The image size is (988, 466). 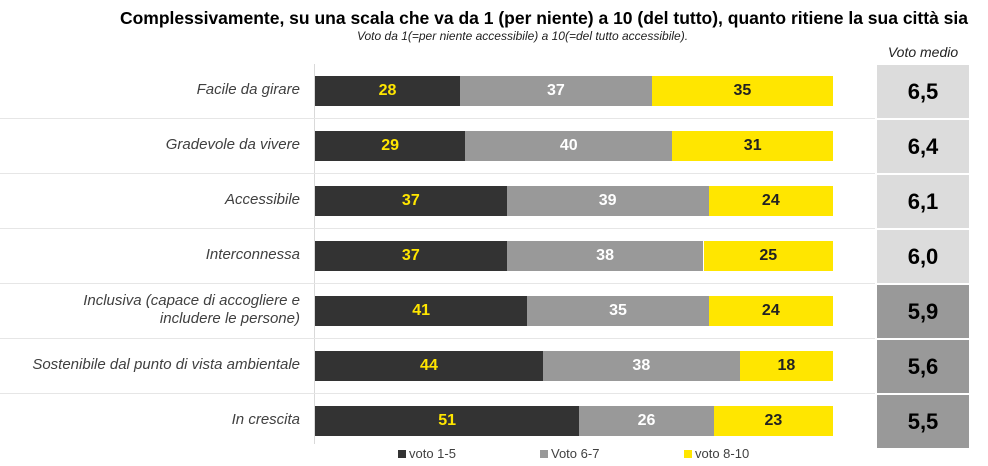 I want to click on legend-item: voto 8-10, so click(x=716, y=453).